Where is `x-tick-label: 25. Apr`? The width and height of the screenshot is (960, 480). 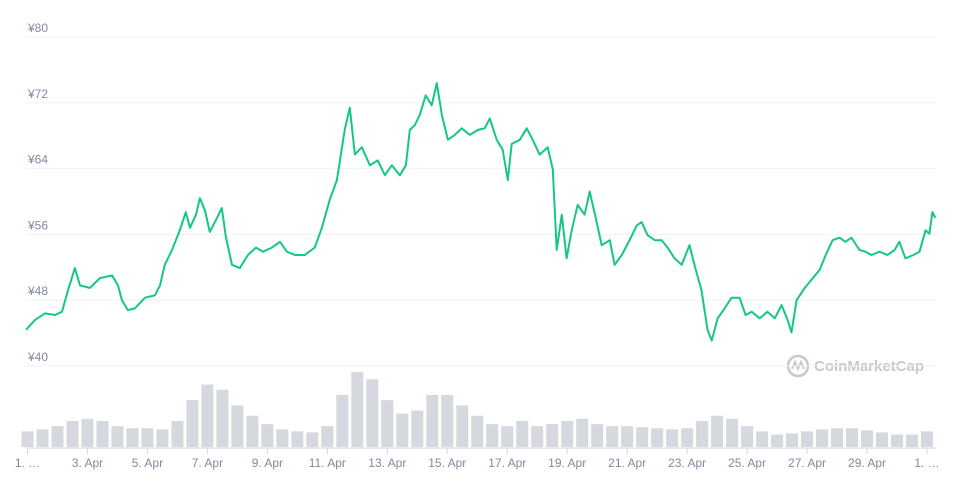 x-tick-label: 25. Apr is located at coordinates (747, 463).